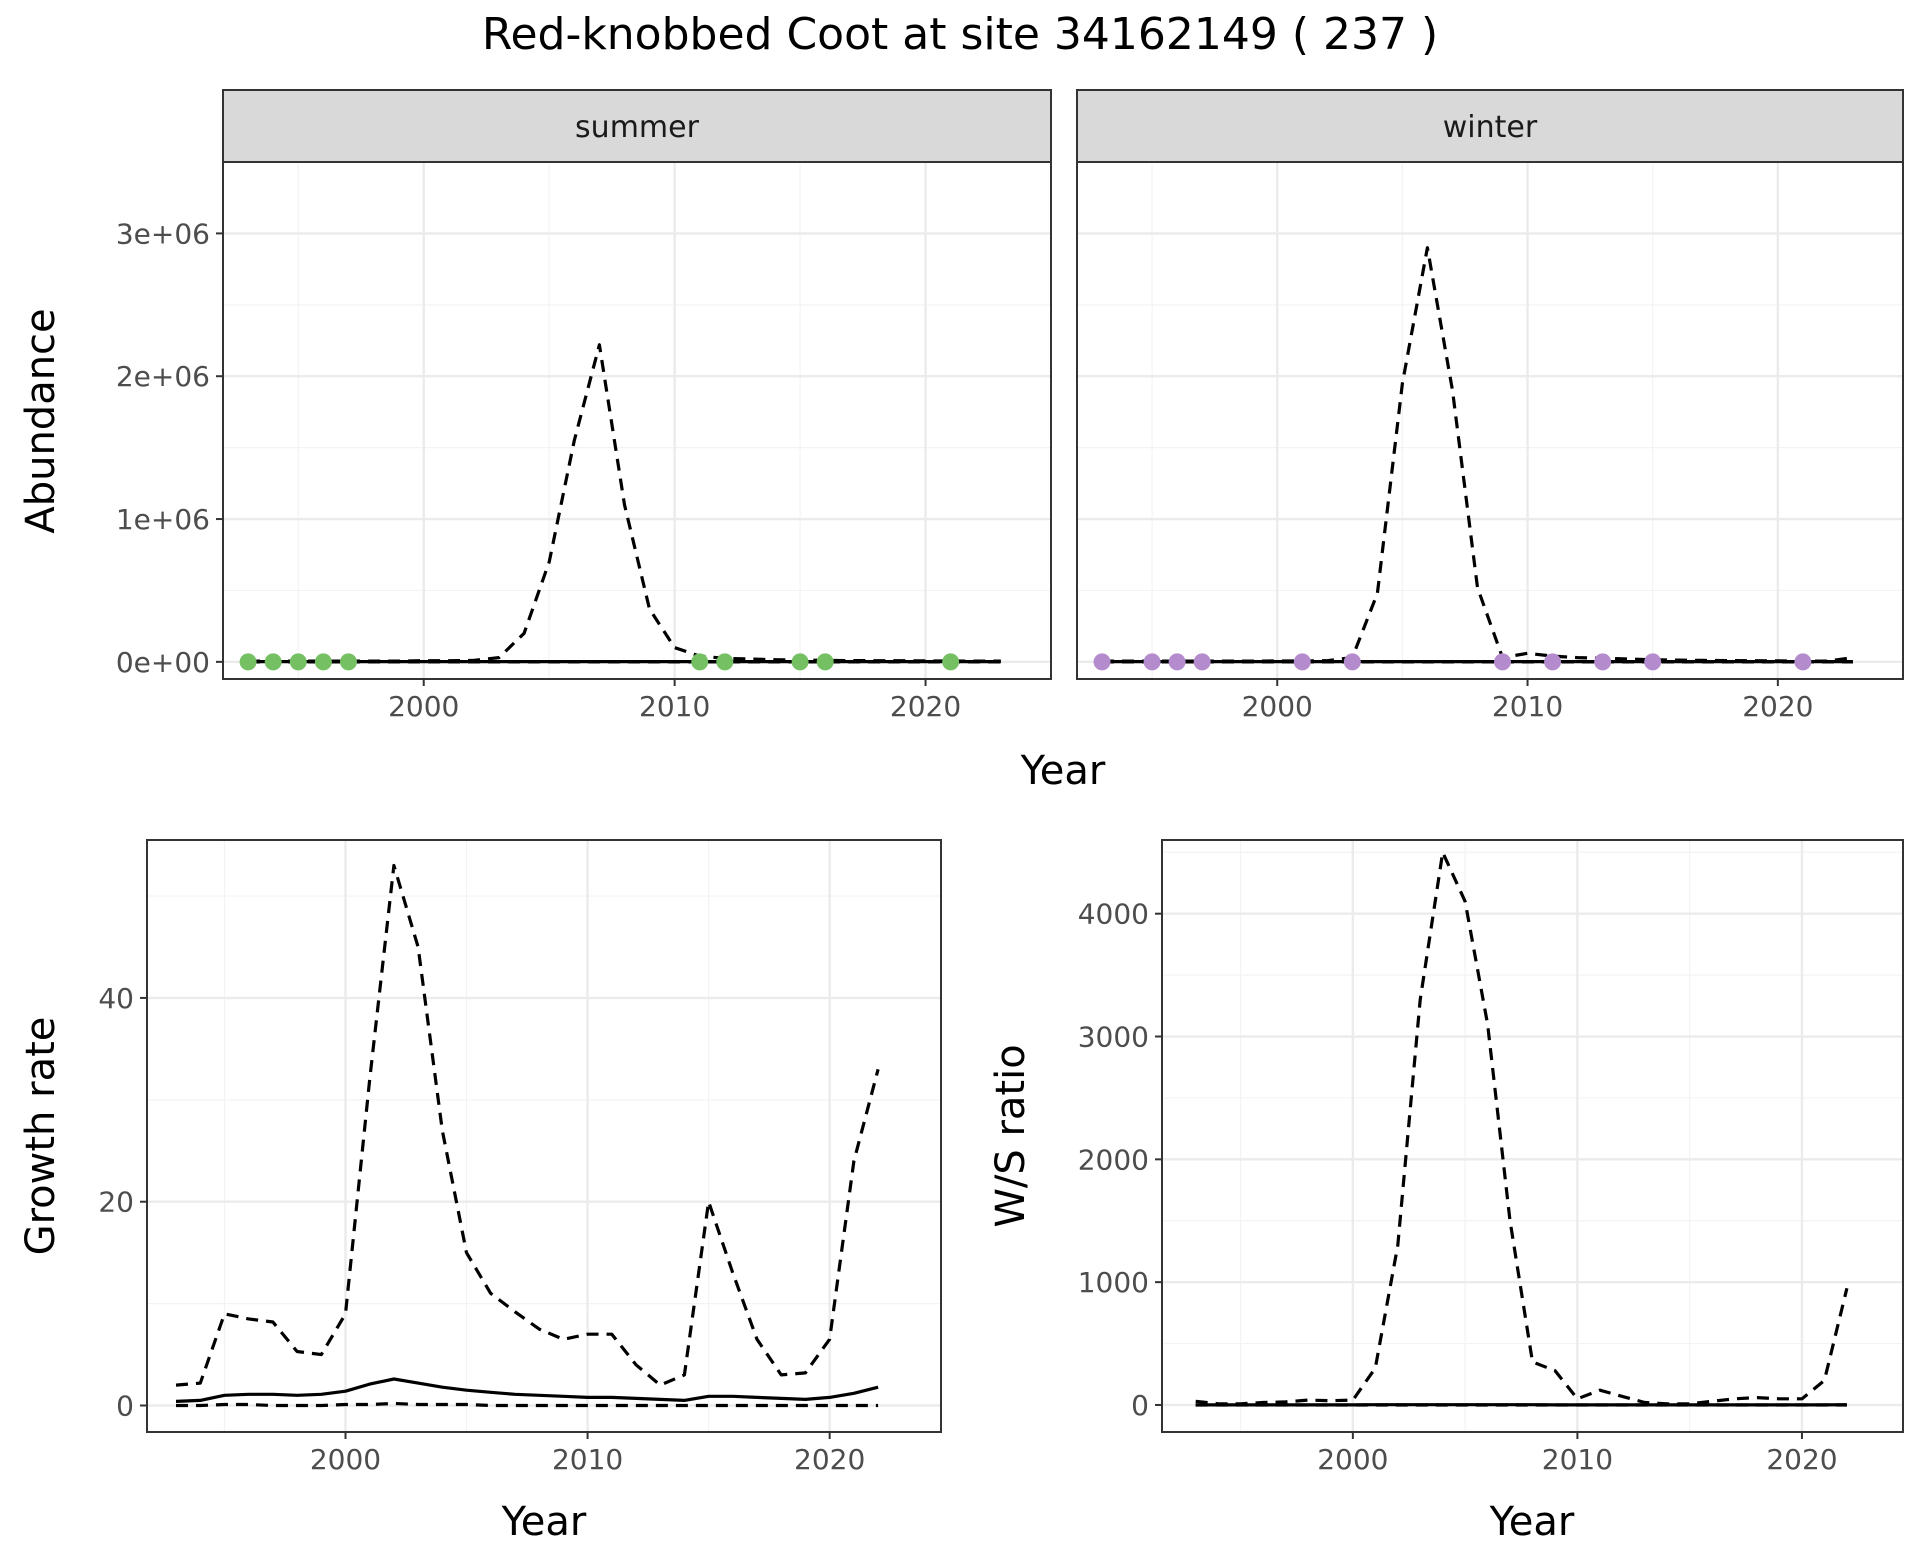 This screenshot has height=1560, width=1920. What do you see at coordinates (1522, 1128) in the screenshot?
I see `ws-upper-bound-line` at bounding box center [1522, 1128].